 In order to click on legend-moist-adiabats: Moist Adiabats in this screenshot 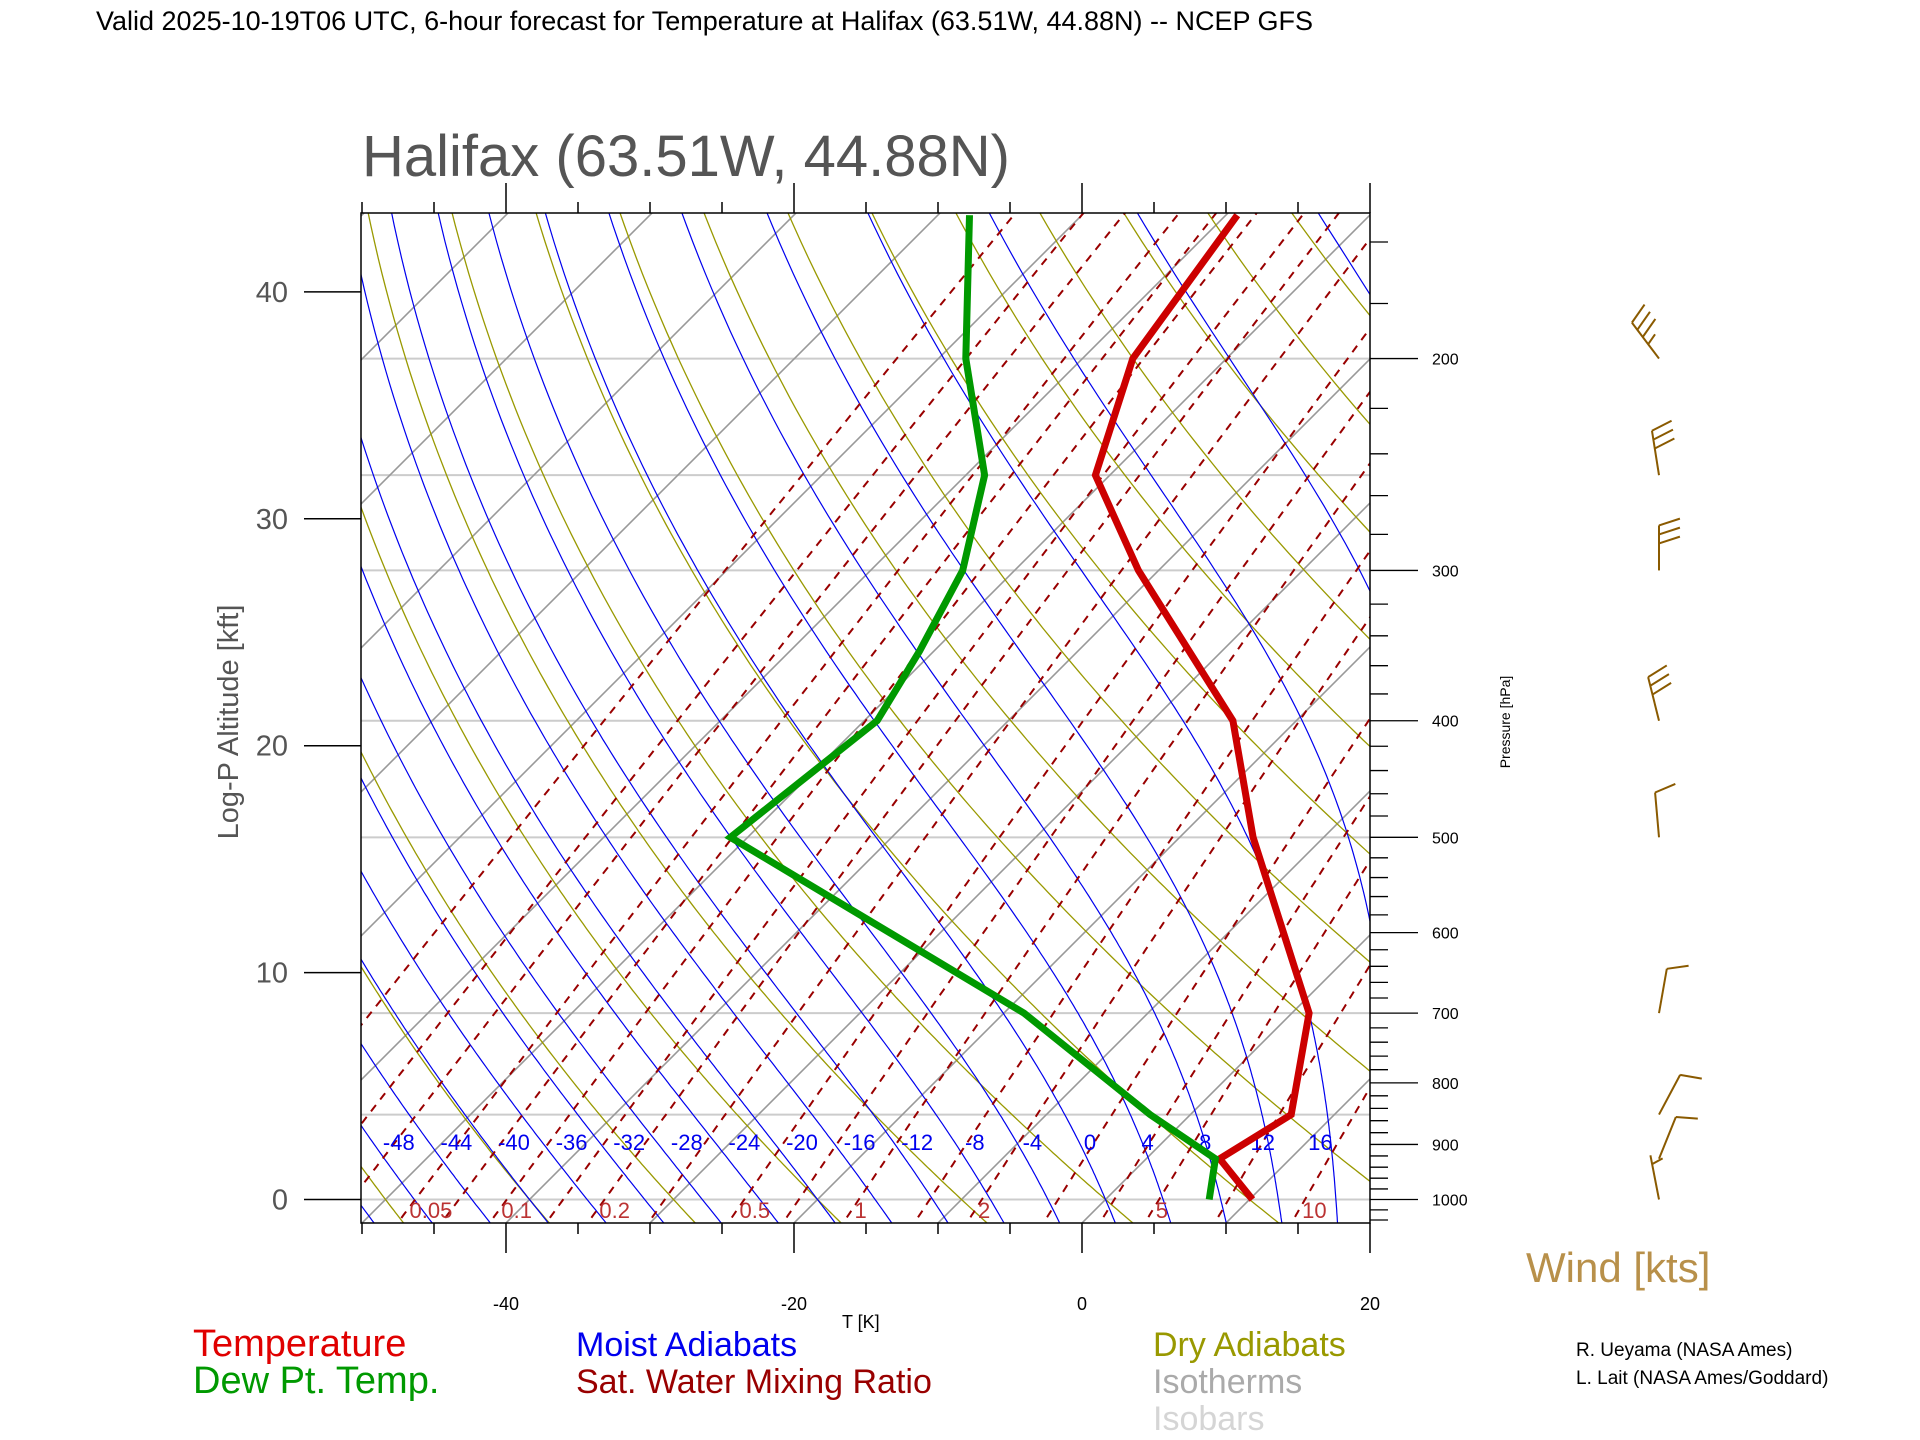, I will do `click(686, 1345)`.